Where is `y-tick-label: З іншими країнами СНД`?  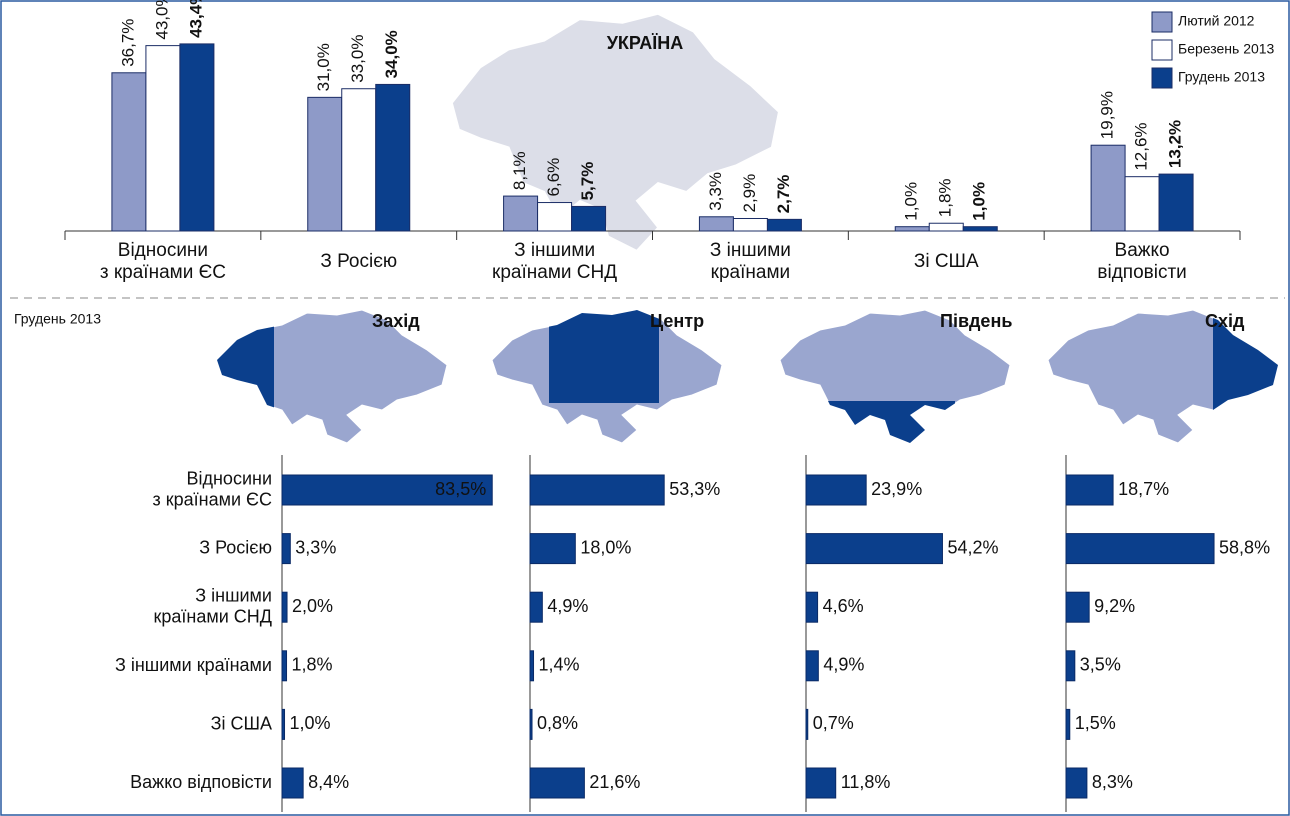 y-tick-label: З іншими країнами СНД is located at coordinates (213, 605).